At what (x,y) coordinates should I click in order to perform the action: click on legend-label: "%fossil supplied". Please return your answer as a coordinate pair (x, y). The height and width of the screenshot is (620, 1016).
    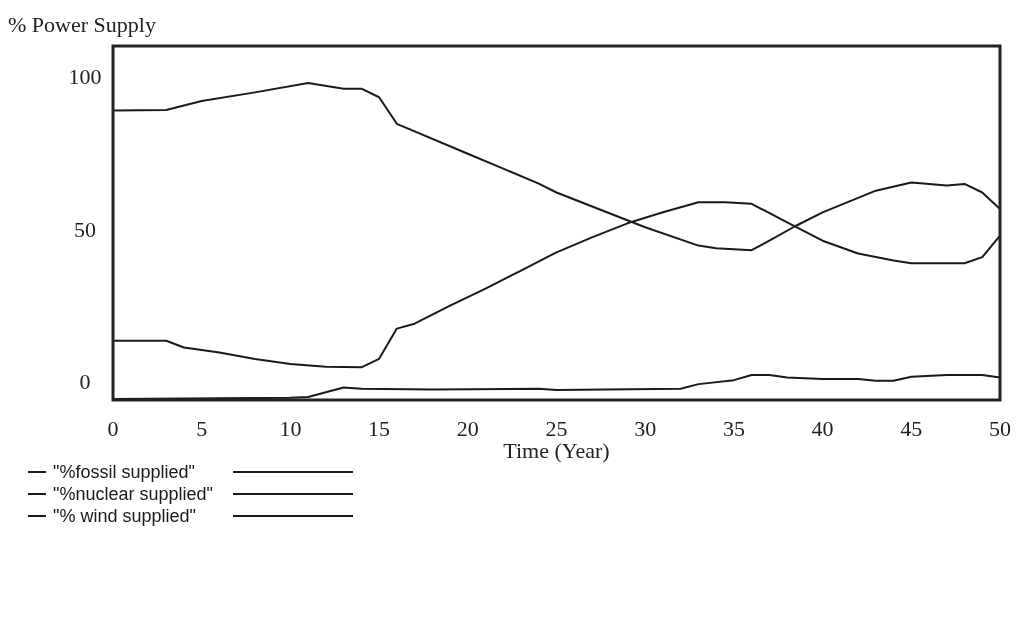
    Looking at the image, I should click on (124, 472).